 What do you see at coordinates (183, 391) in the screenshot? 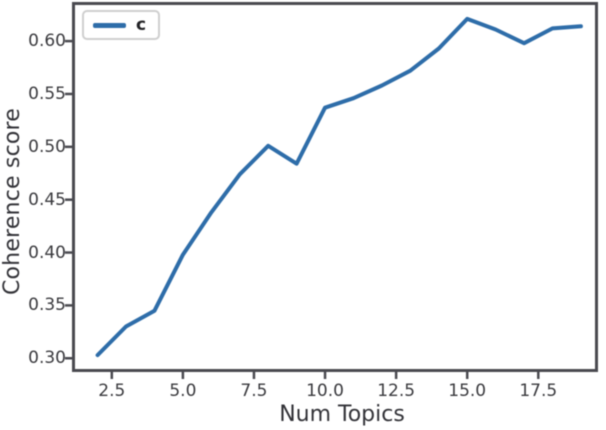
I see `x-tick-label: 5.0` at bounding box center [183, 391].